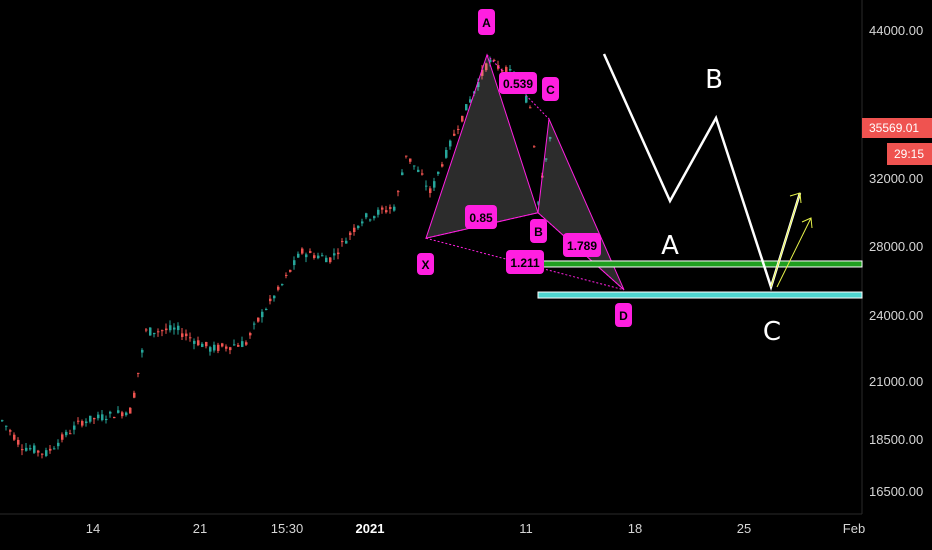 The image size is (932, 550). Describe the element at coordinates (526, 528) in the screenshot. I see `x-tick: 11` at that location.